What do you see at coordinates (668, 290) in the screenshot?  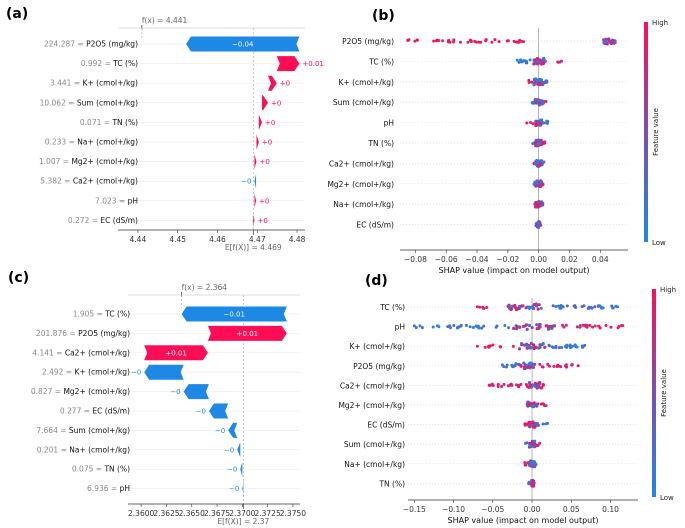 I see `colorbar-high-label: High` at bounding box center [668, 290].